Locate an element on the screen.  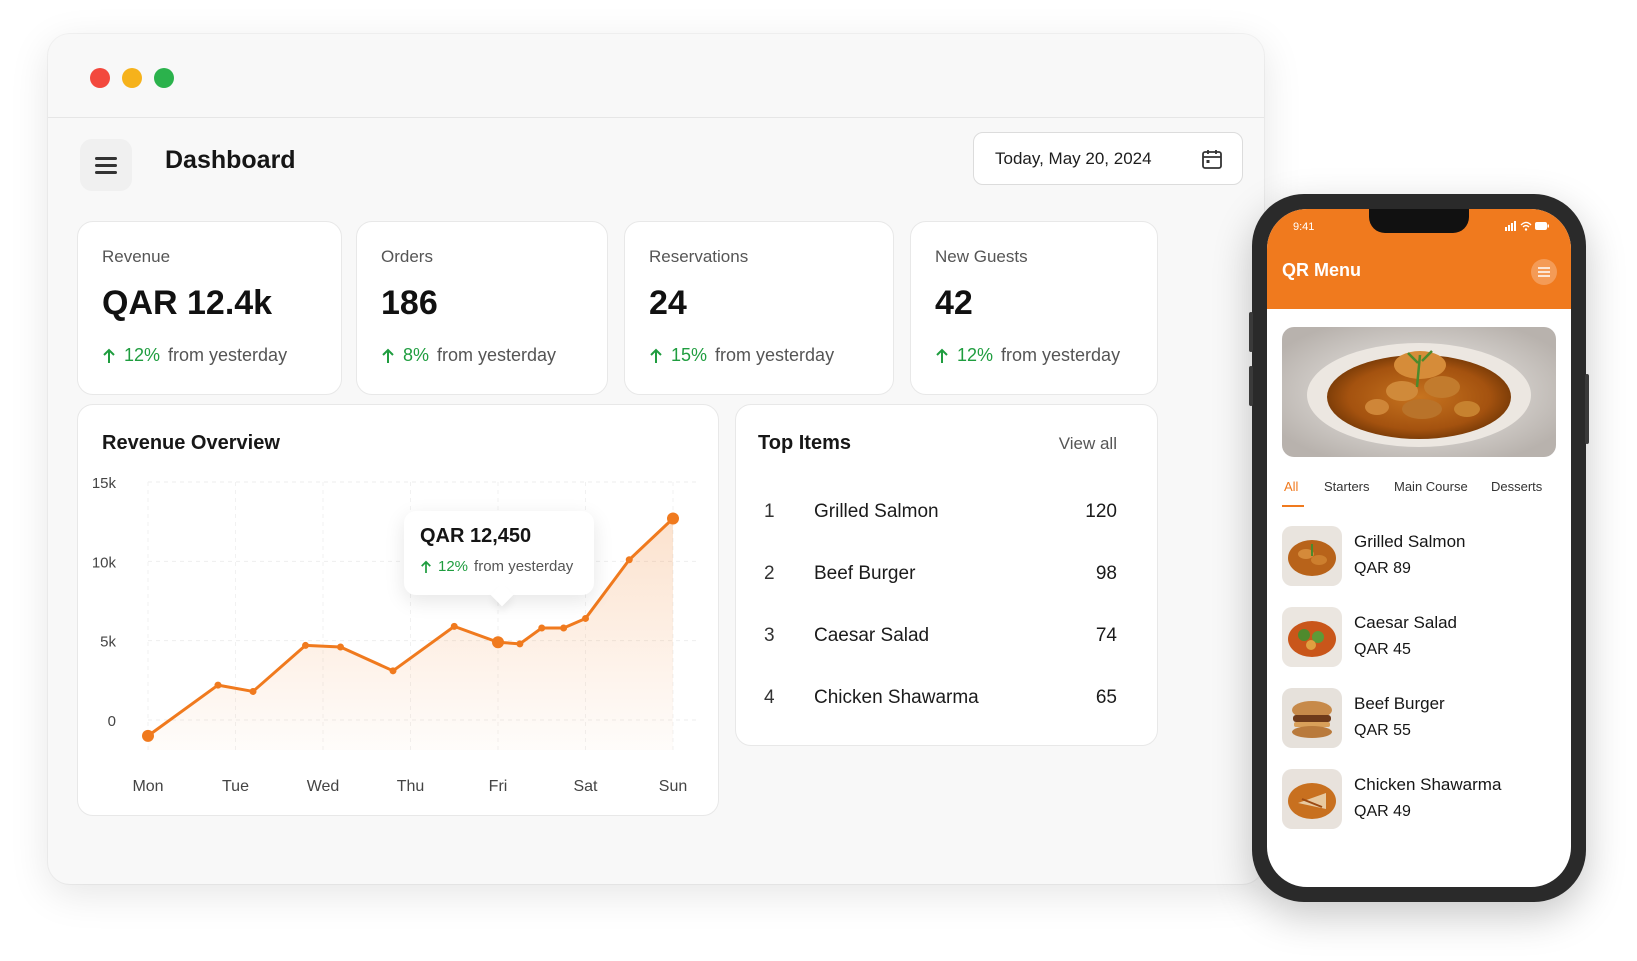
hero-dish-image is located at coordinates (1419, 392).